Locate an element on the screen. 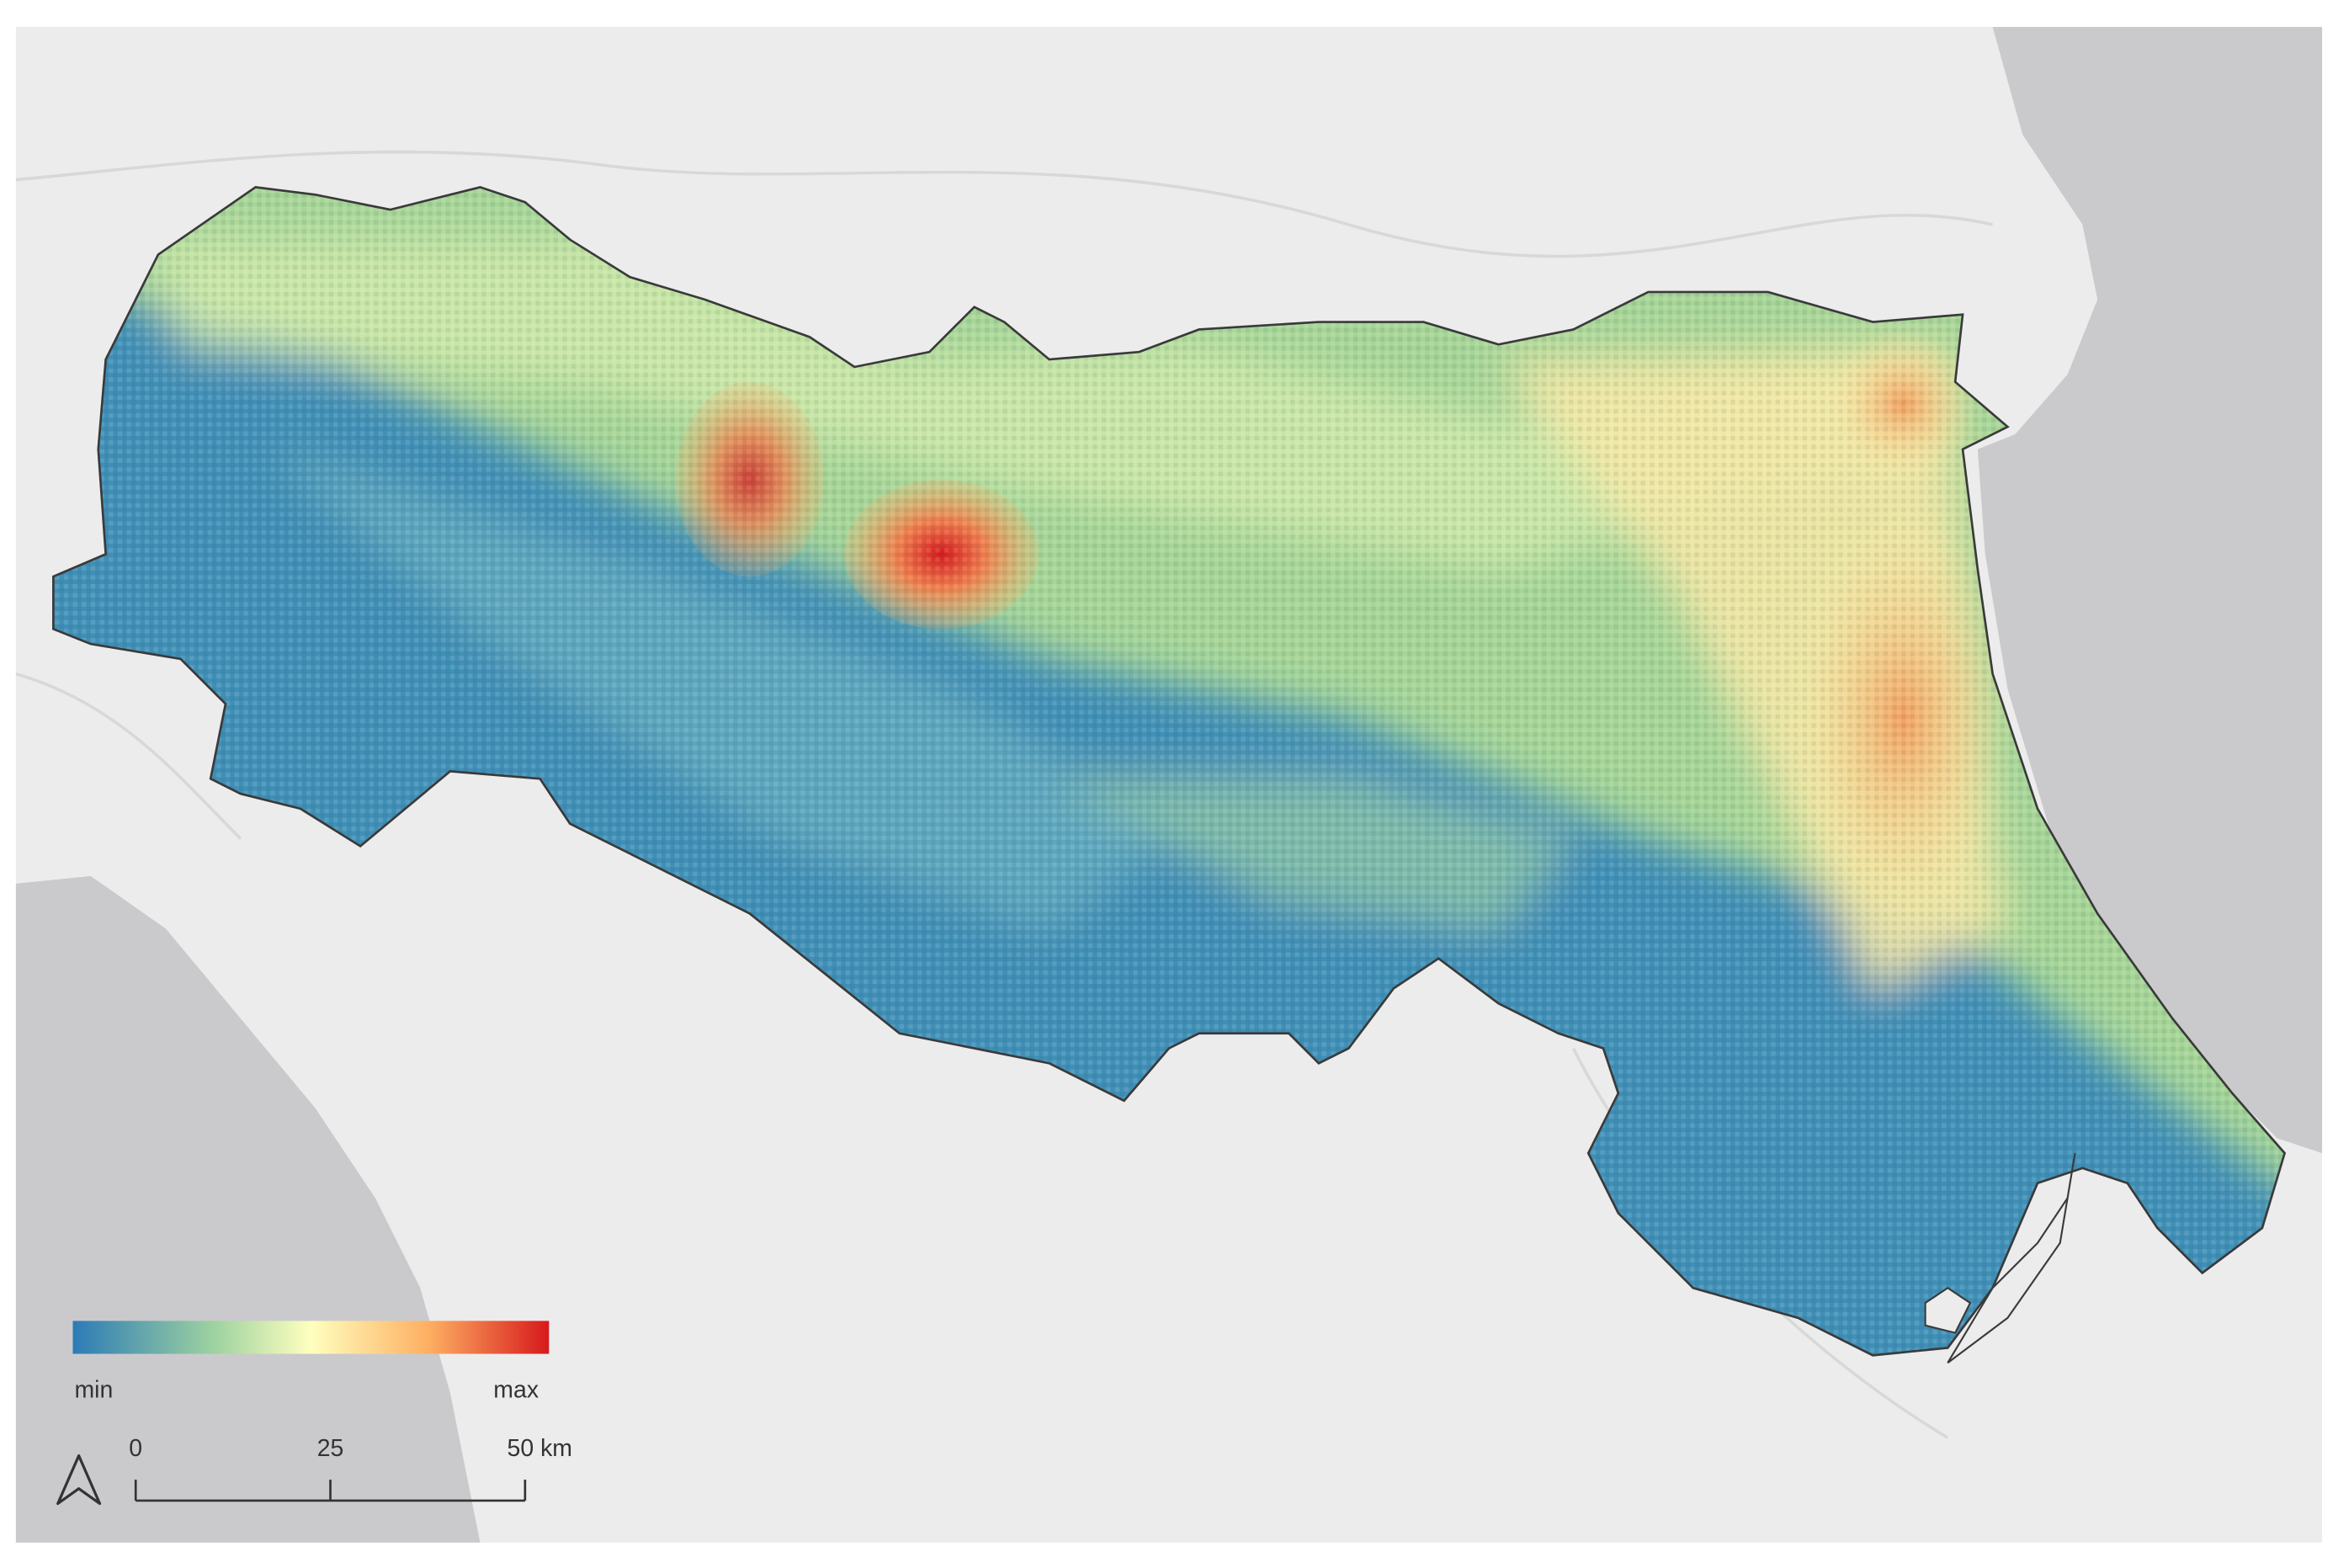  scale-bar-label: 0 is located at coordinates (135, 1448).